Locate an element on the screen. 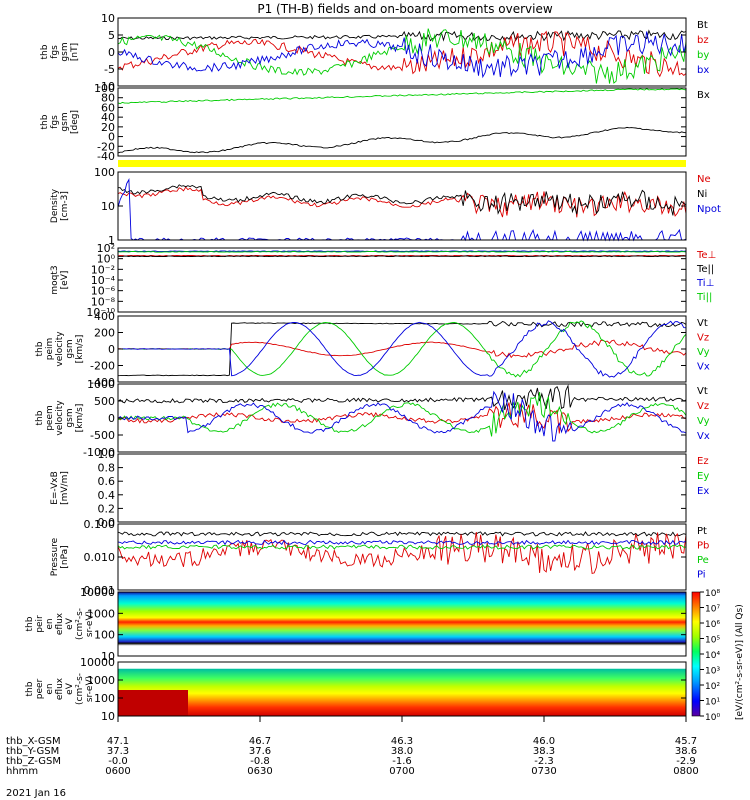 This screenshot has height=800, width=750. ytick-label: 80 is located at coordinates (108, 98).